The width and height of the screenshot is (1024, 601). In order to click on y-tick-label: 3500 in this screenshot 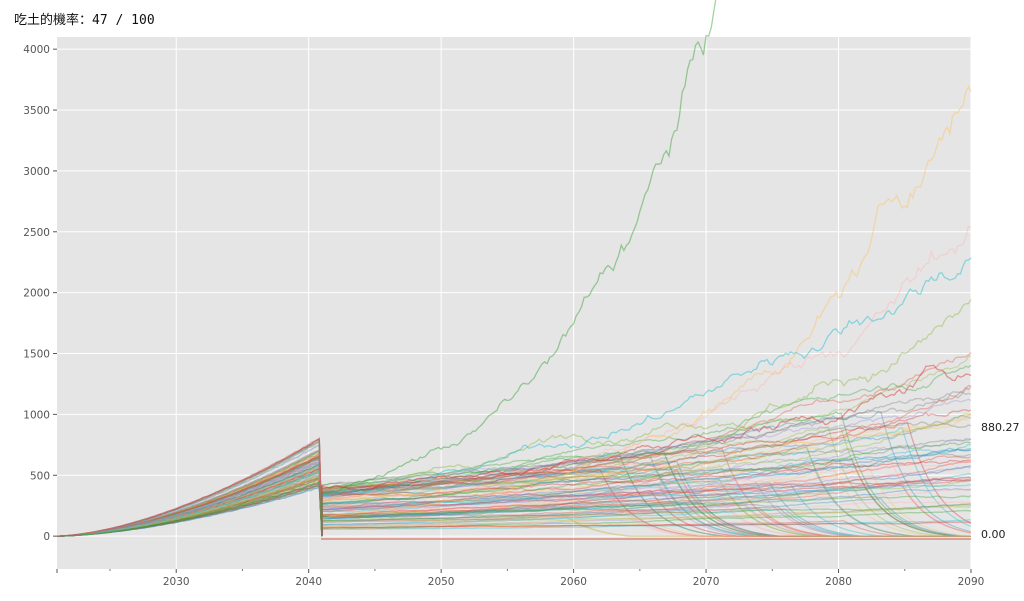, I will do `click(36, 111)`.